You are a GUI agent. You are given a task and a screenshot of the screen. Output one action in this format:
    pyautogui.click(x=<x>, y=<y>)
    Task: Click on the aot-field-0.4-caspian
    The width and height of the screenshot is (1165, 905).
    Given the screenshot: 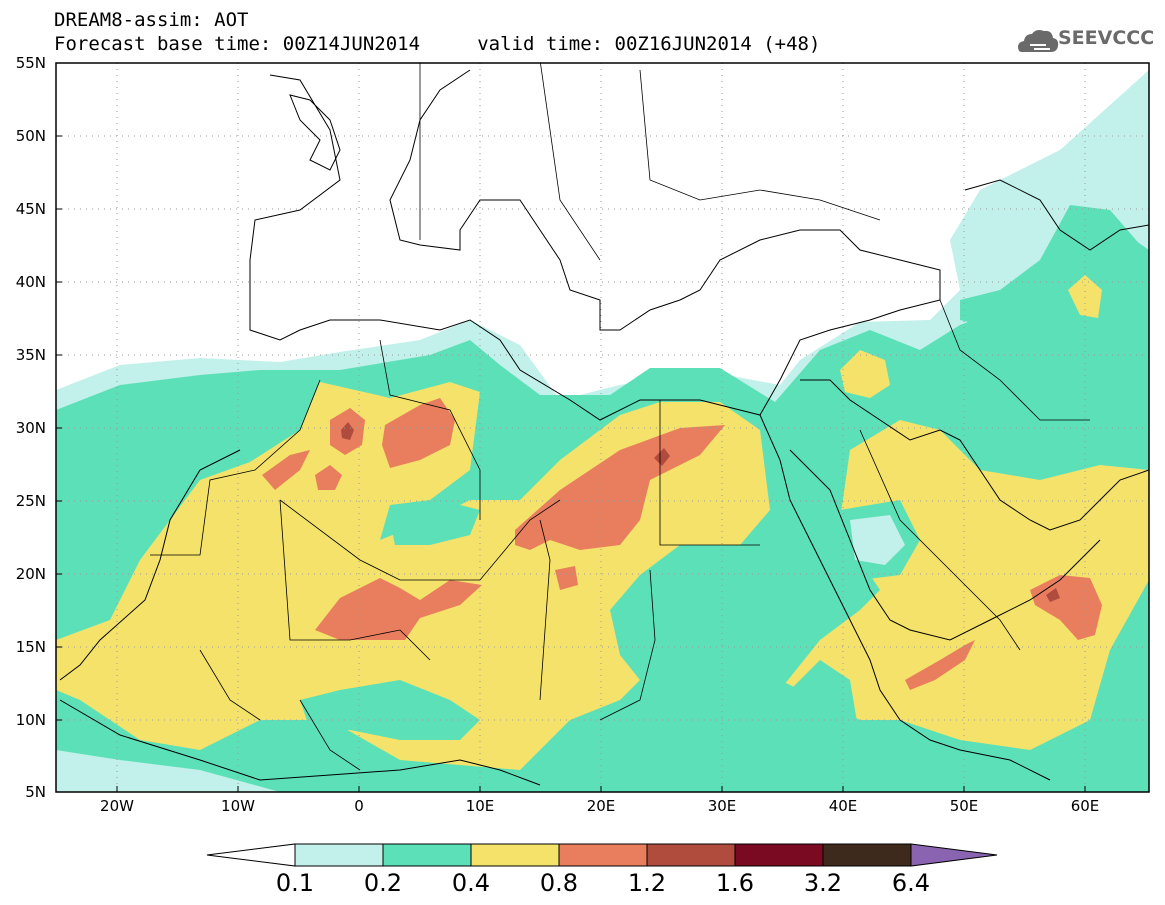 What is the action you would take?
    pyautogui.click(x=1085, y=296)
    